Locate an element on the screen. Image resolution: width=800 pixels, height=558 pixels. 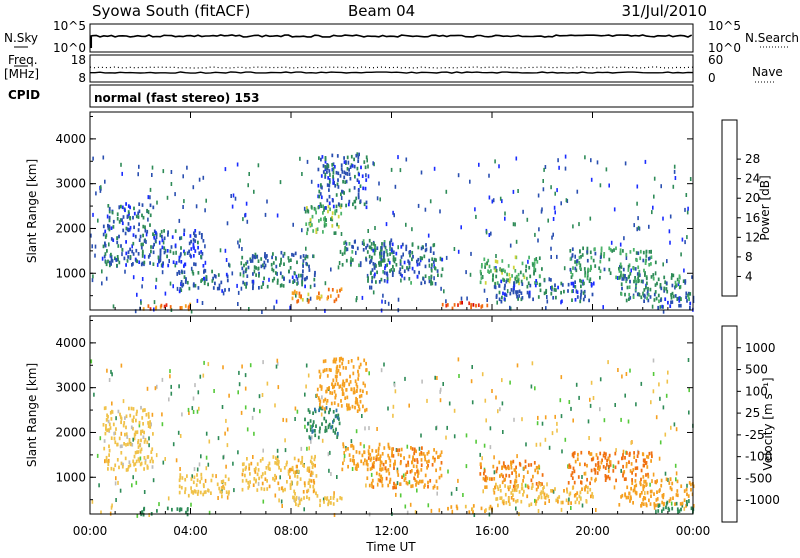
freq-left-tick-bottom: 8 is located at coordinates (82, 78).